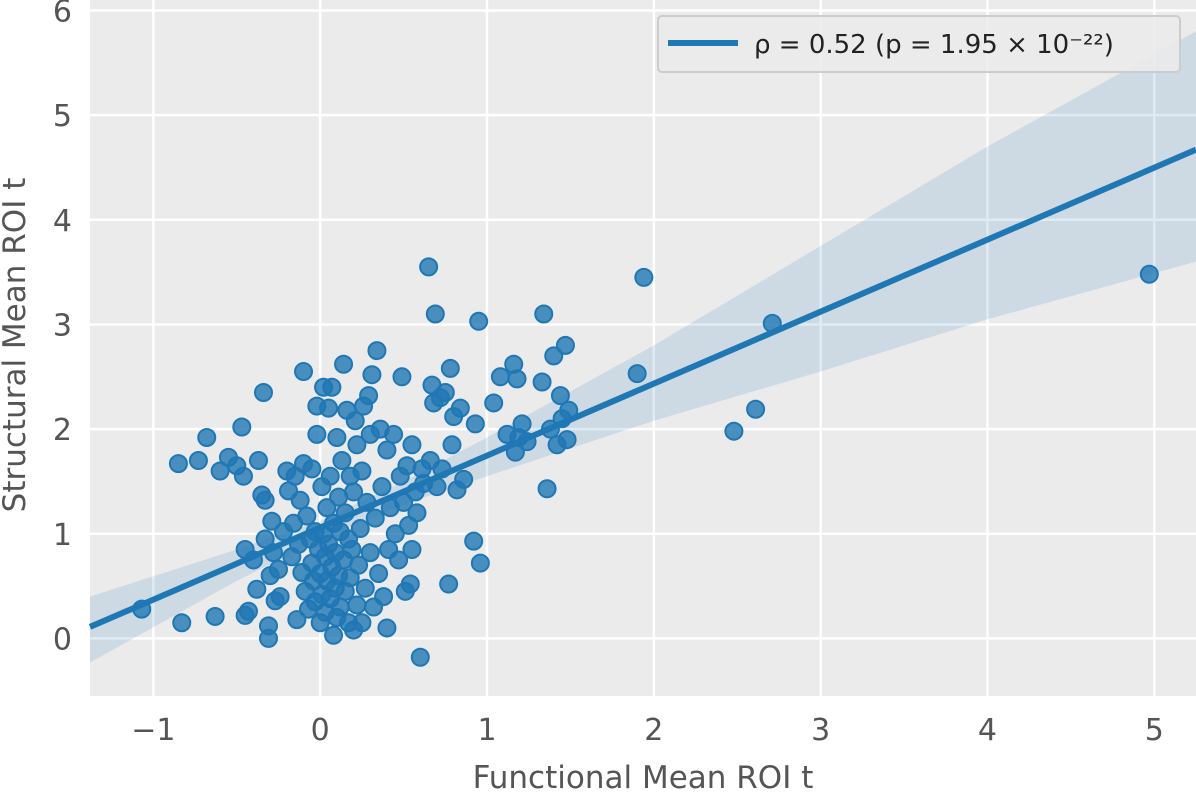 The height and width of the screenshot is (792, 1196). I want to click on x-tick-label: −1, so click(153, 730).